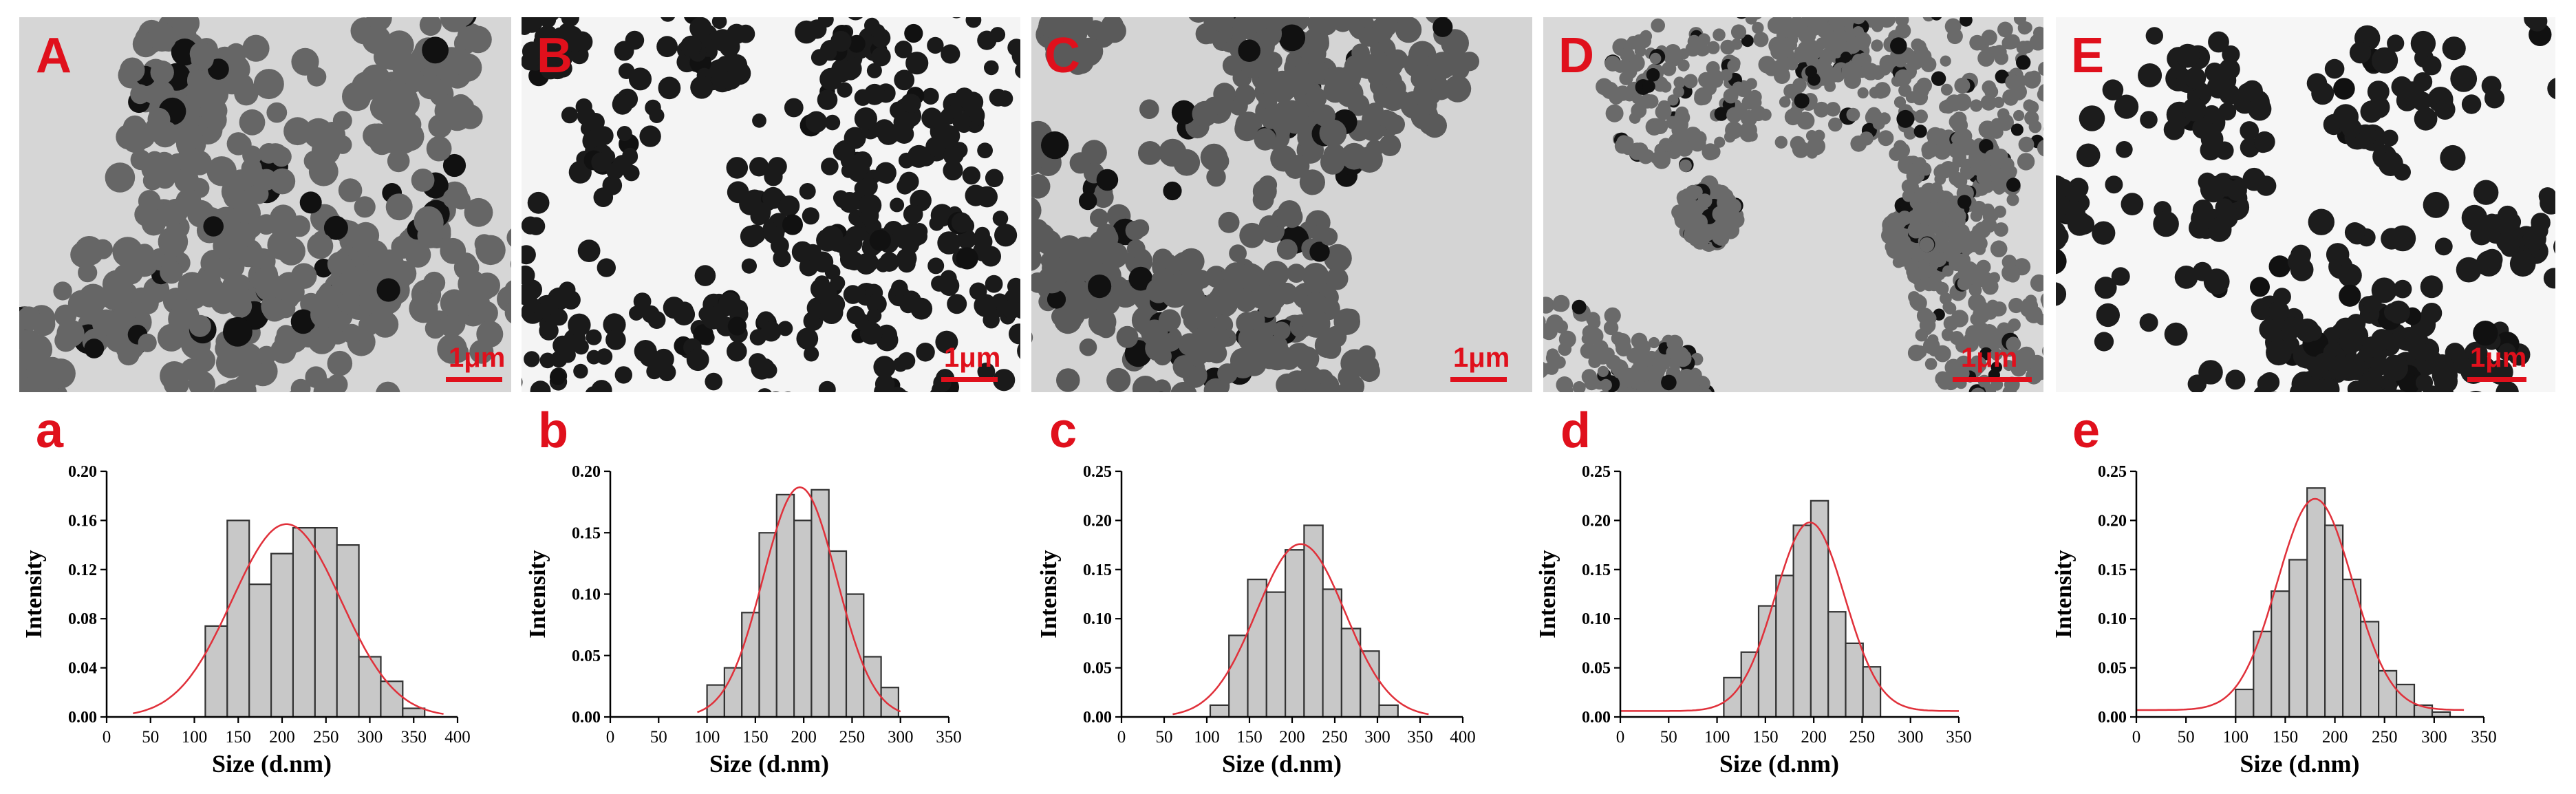 Image resolution: width=2576 pixels, height=794 pixels. Describe the element at coordinates (2305, 204) in the screenshot. I see `tem-image-e` at that location.